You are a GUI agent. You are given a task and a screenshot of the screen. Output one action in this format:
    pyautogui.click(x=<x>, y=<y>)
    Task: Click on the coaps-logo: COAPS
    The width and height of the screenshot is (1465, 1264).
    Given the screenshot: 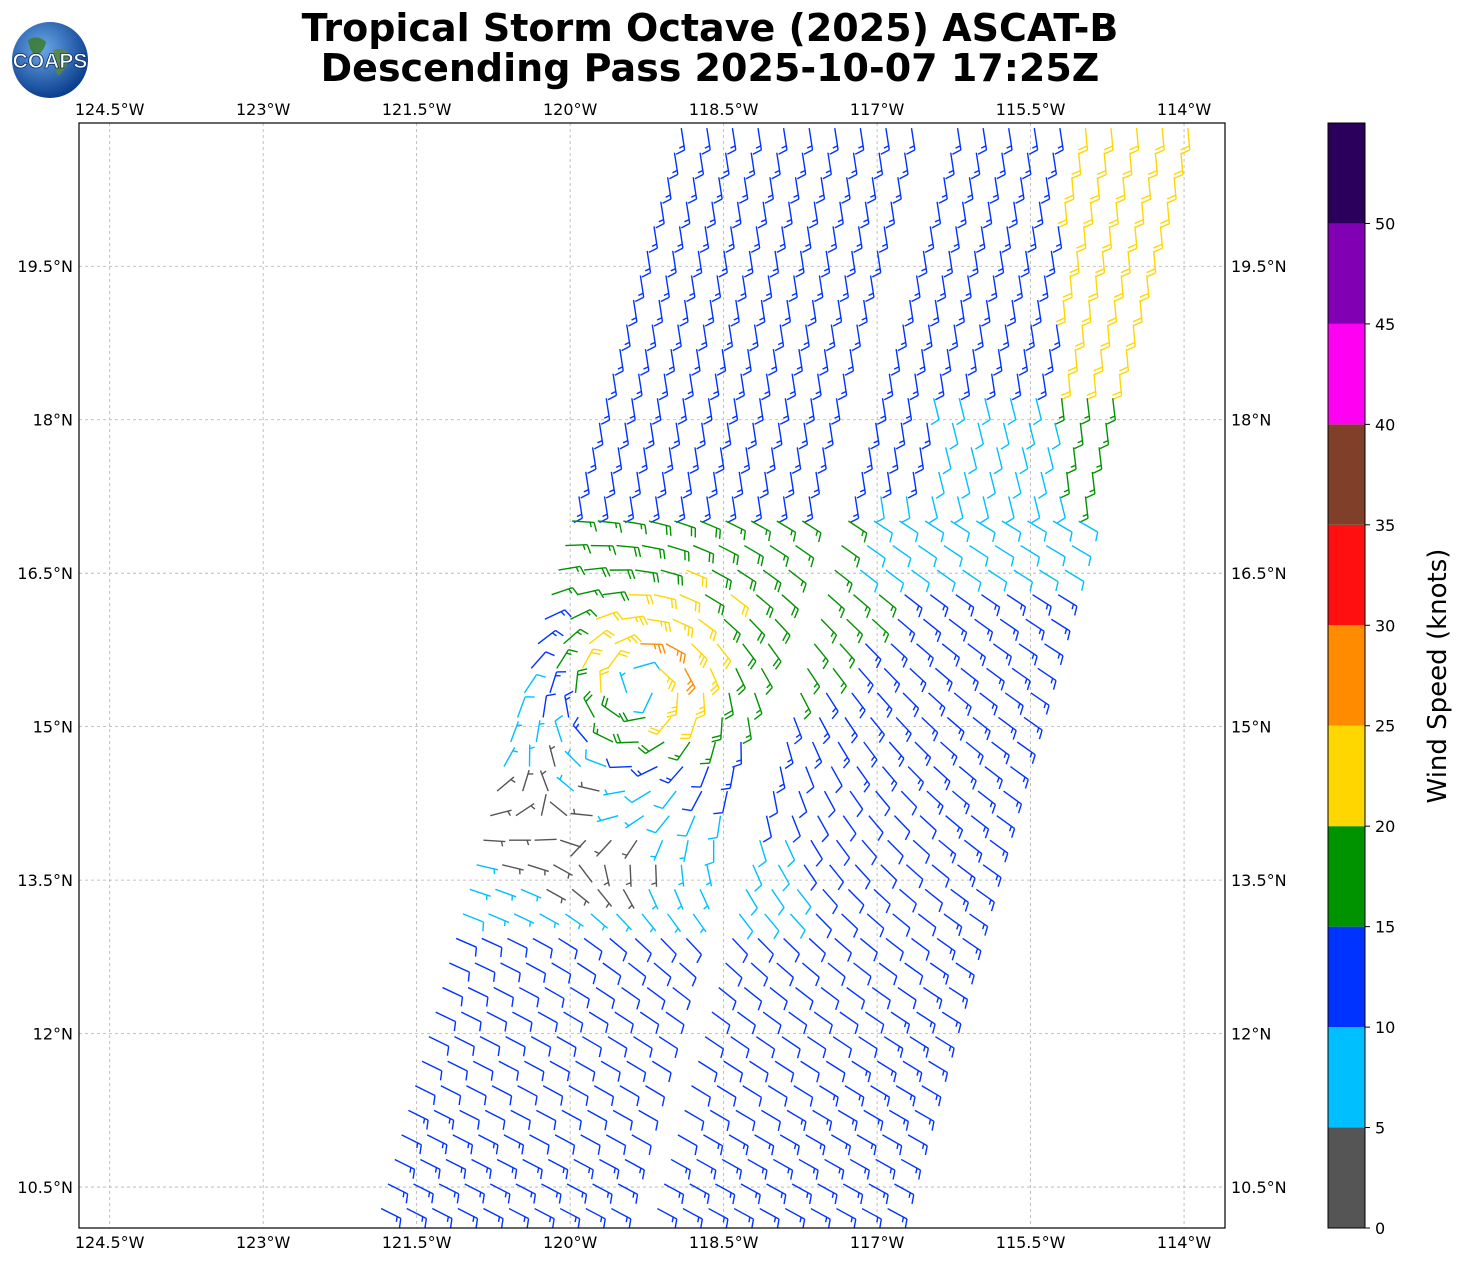 What is the action you would take?
    pyautogui.click(x=50, y=60)
    